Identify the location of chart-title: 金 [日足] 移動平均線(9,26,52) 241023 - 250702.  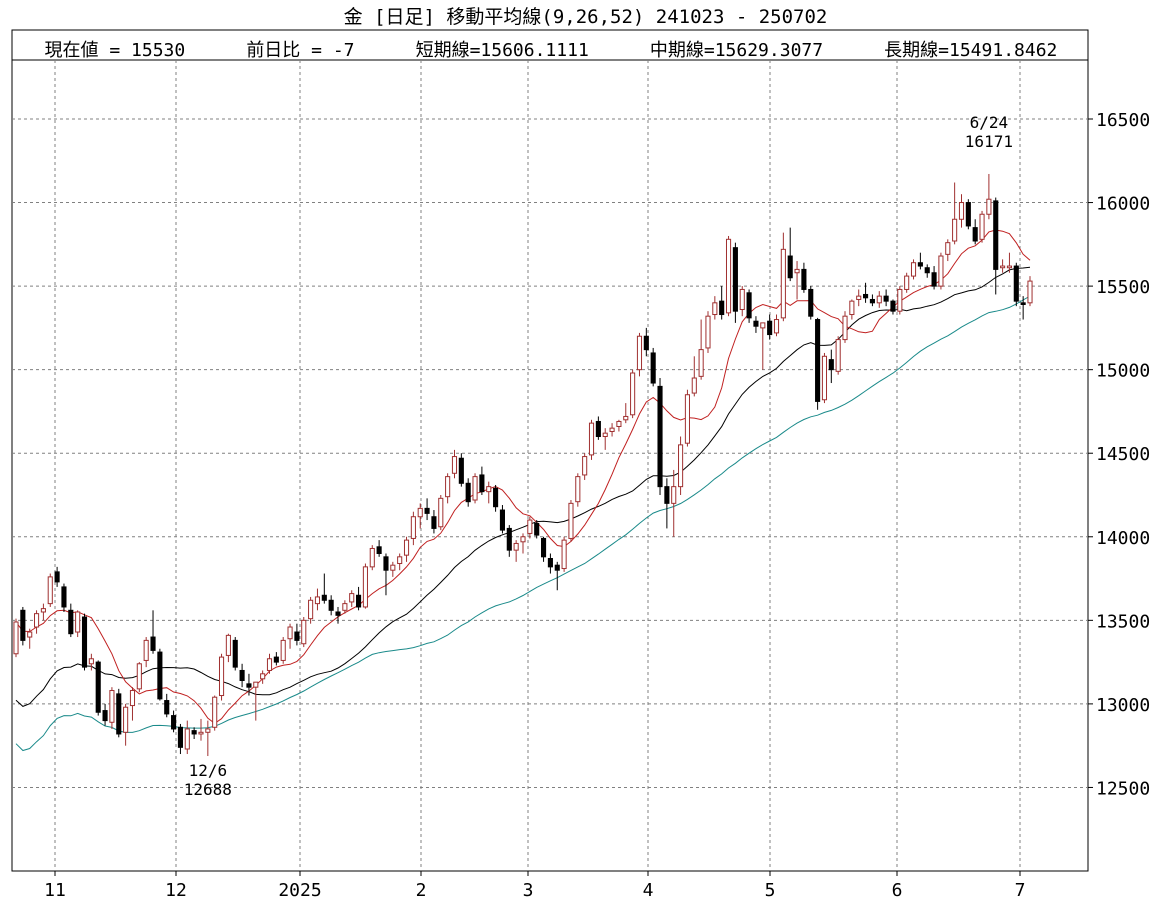
(585, 17).